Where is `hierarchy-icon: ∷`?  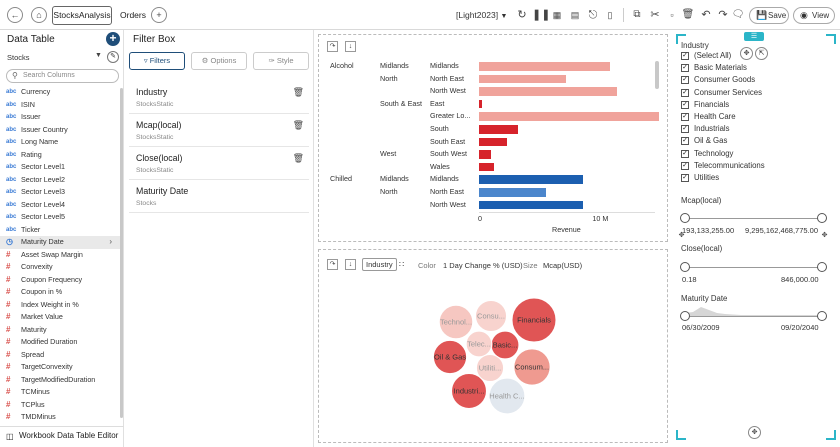
hierarchy-icon: ∷ is located at coordinates (402, 264).